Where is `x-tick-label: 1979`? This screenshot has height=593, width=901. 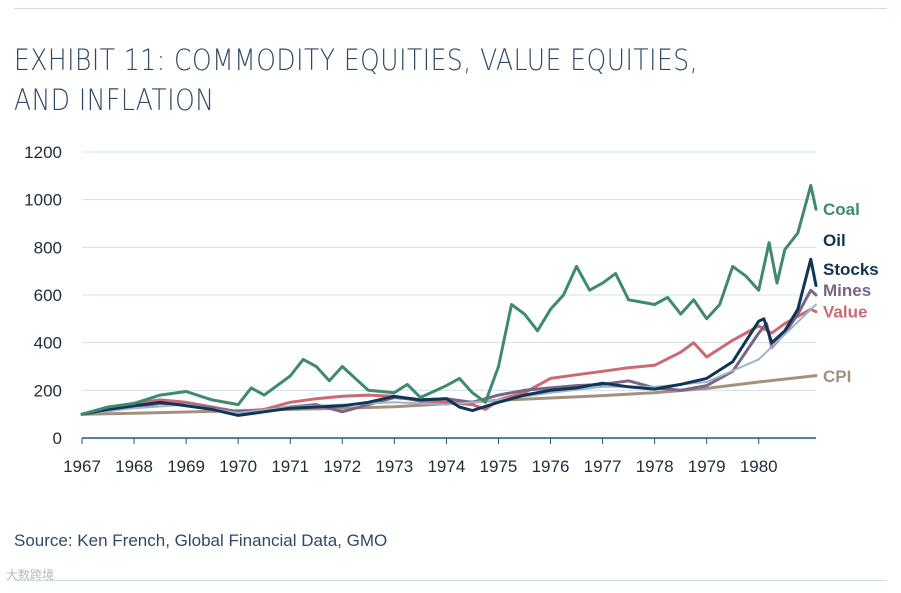 x-tick-label: 1979 is located at coordinates (707, 466).